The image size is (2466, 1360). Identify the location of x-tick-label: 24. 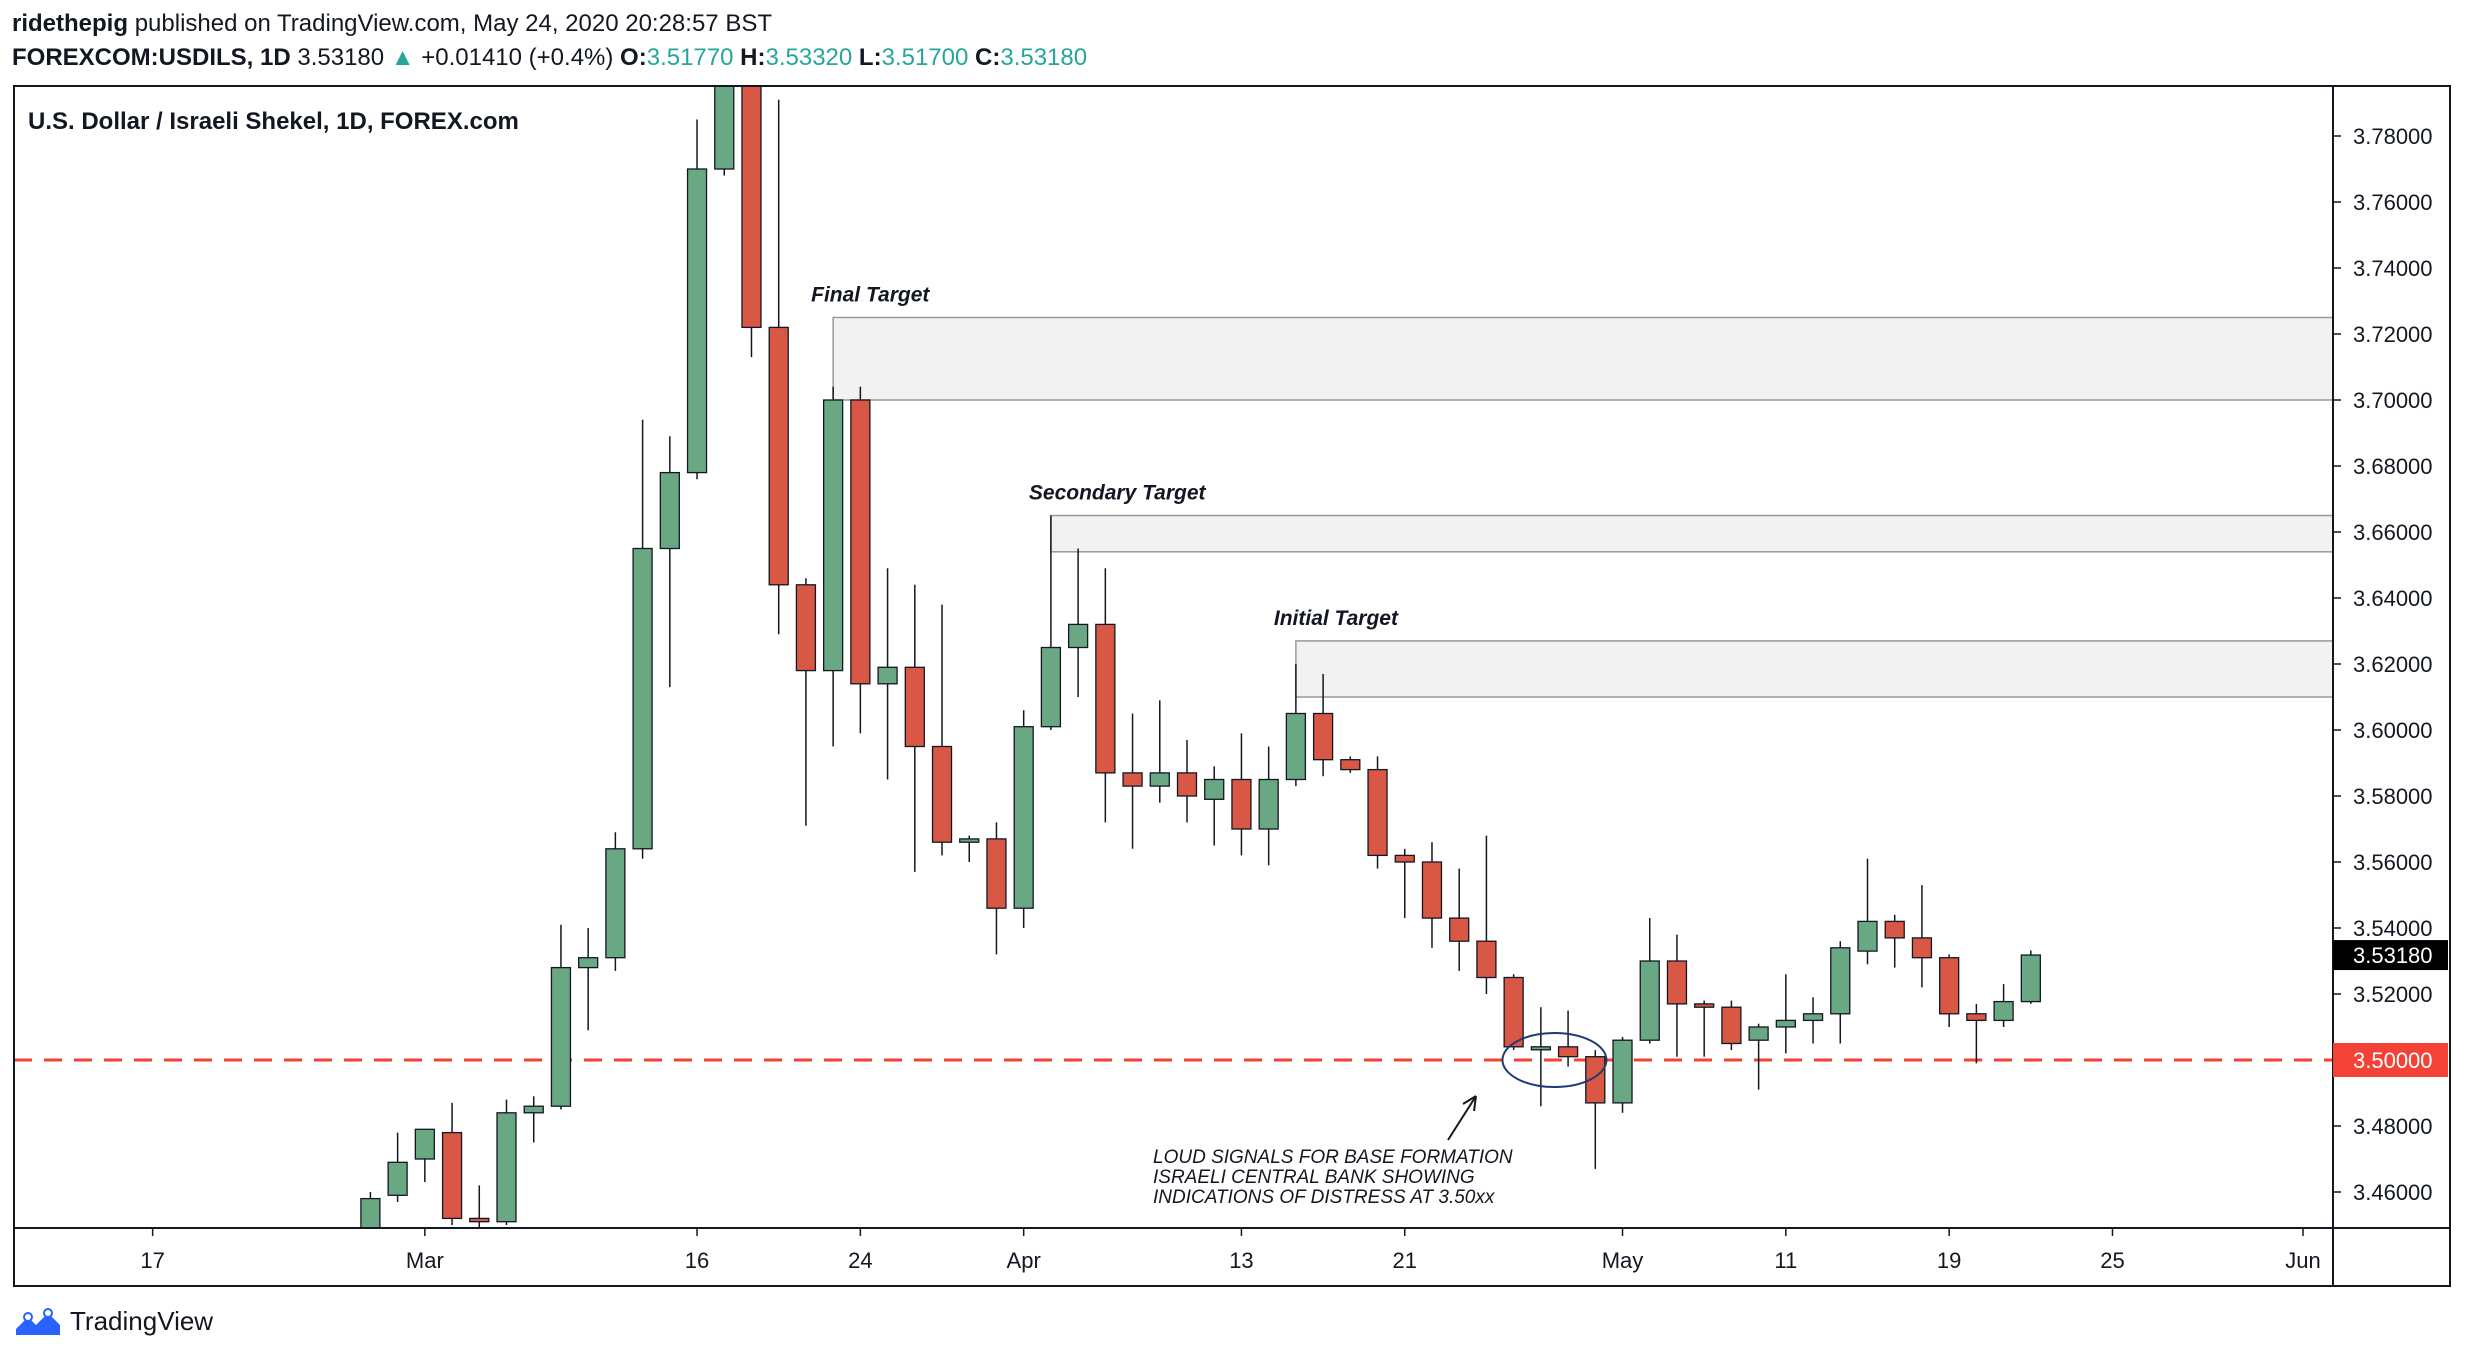
(860, 1260).